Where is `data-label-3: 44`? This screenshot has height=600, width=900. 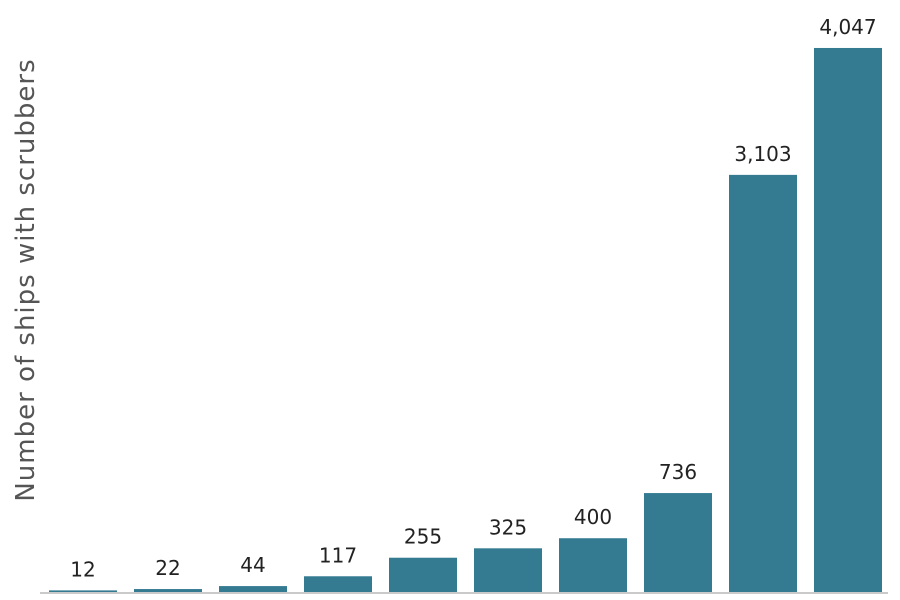
data-label-3: 44 is located at coordinates (252, 565).